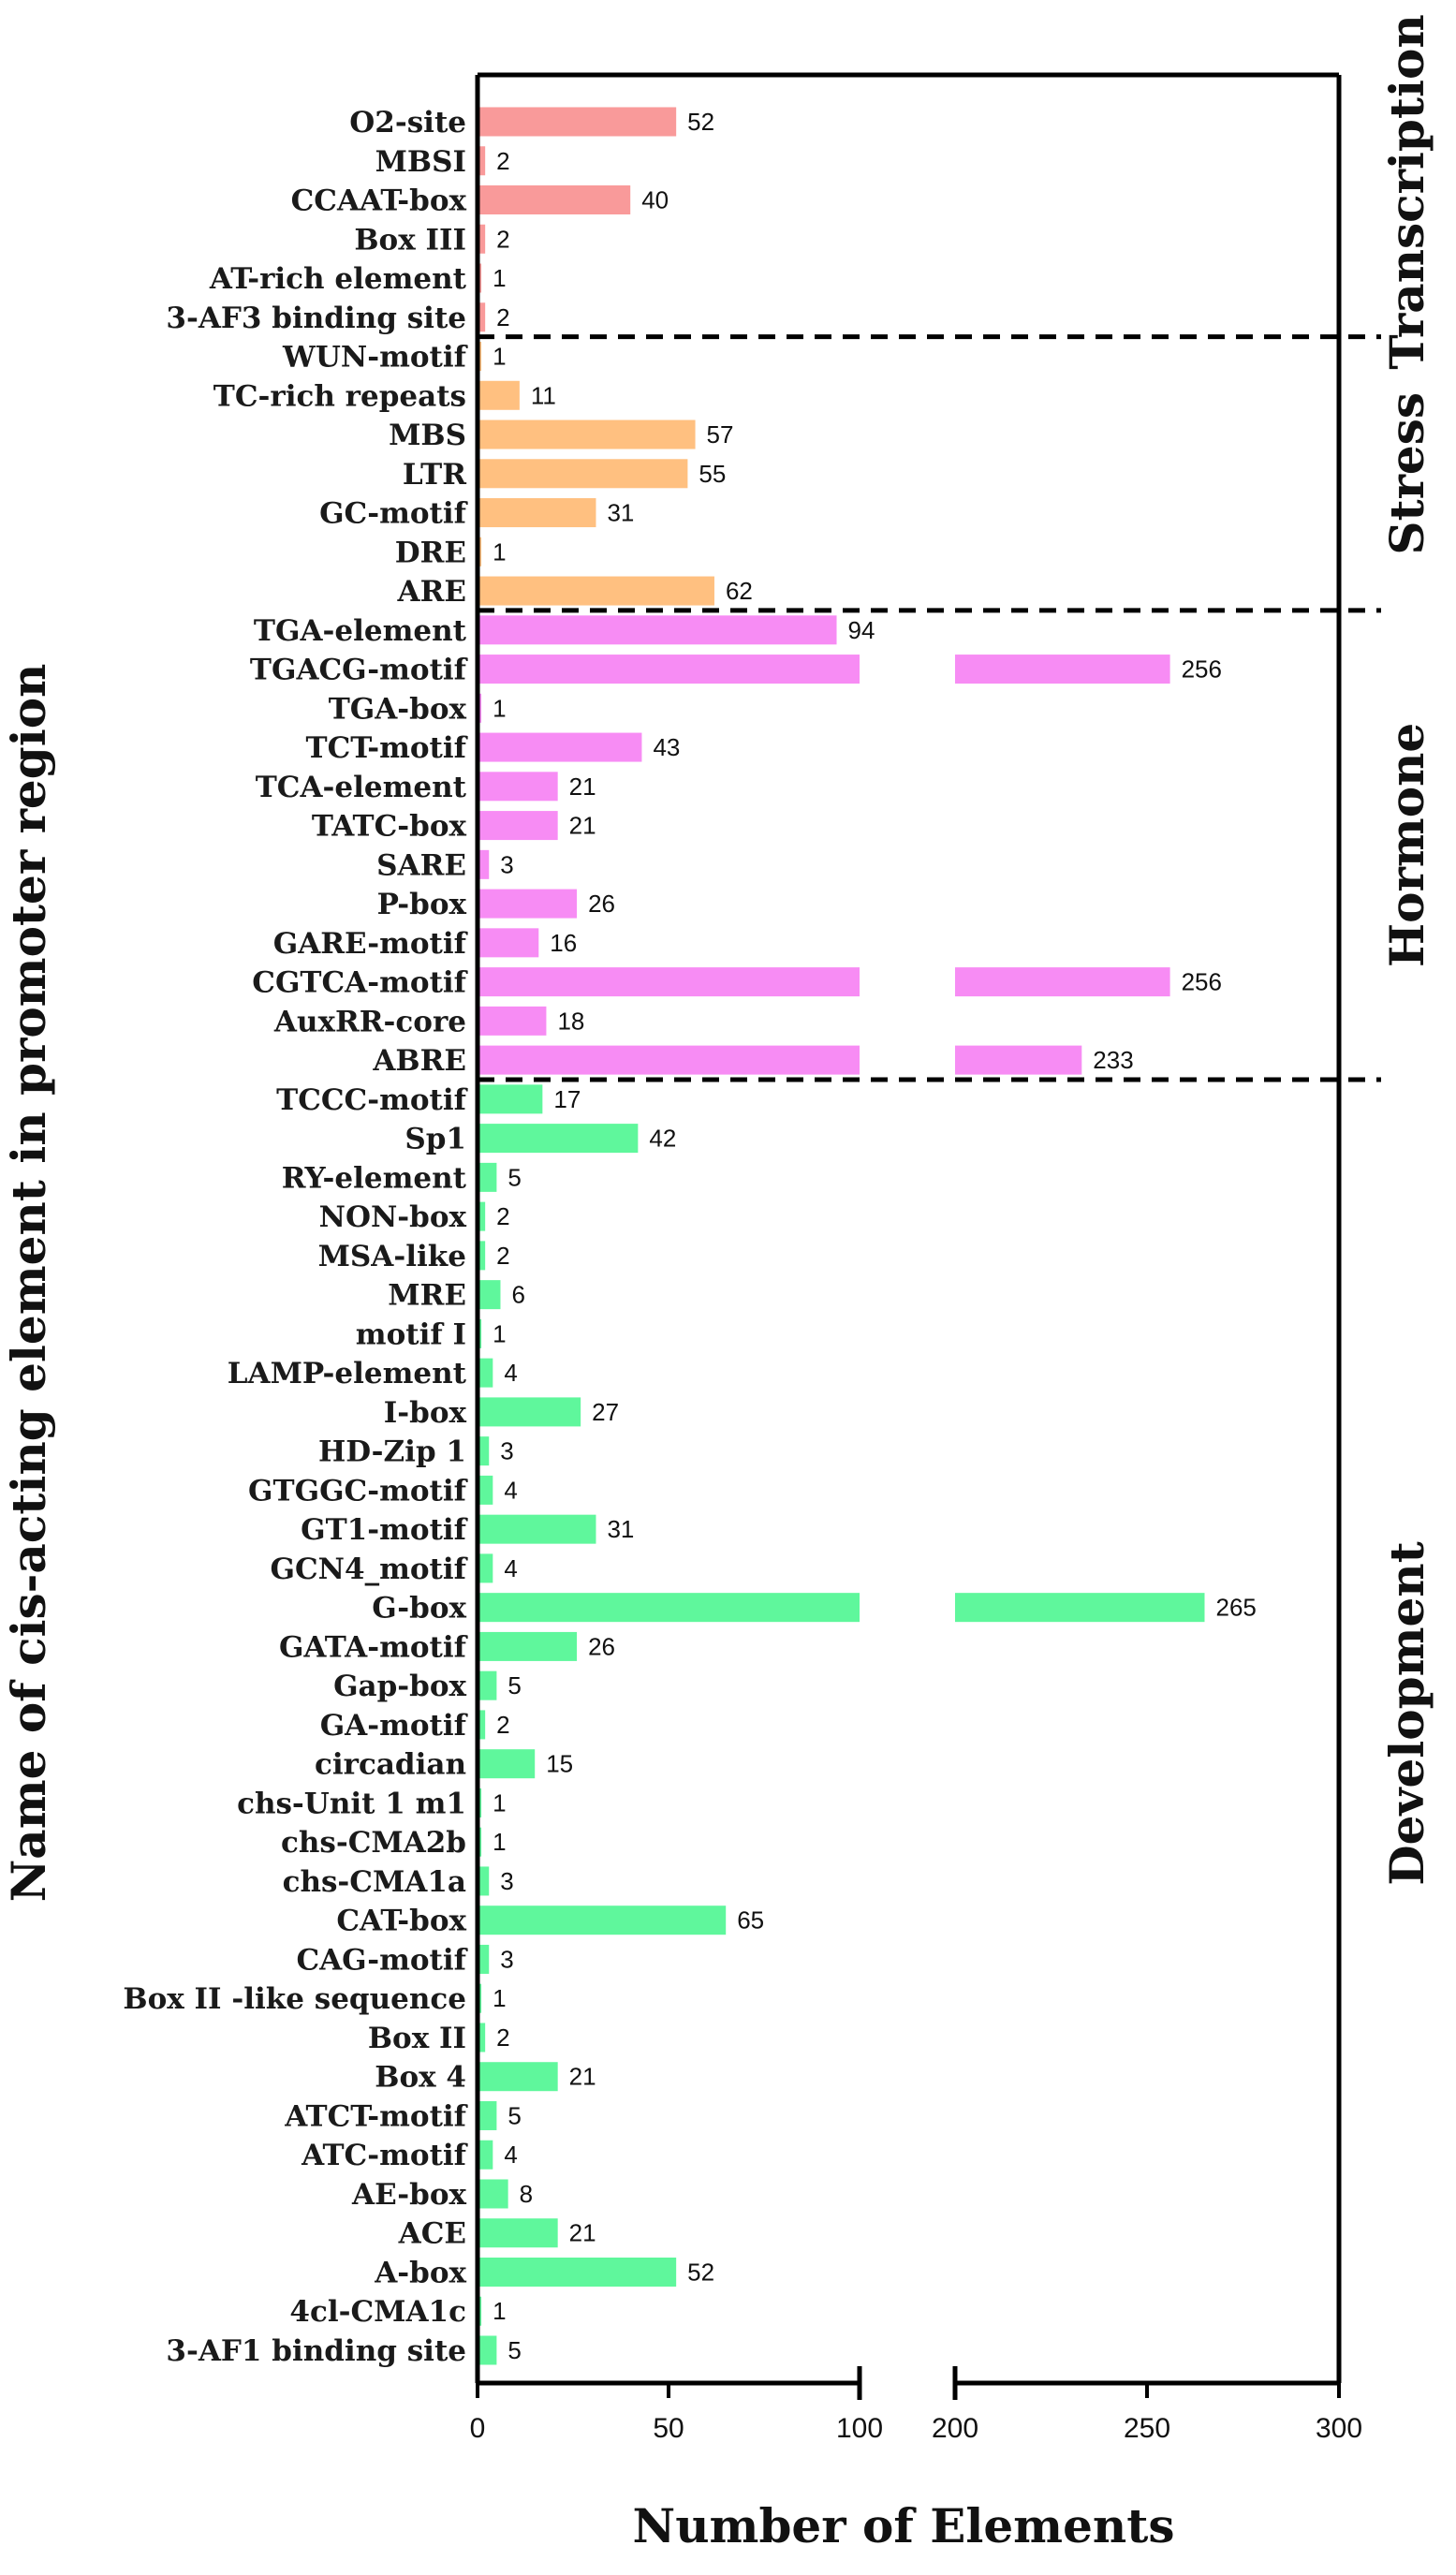 The image size is (1456, 2575). What do you see at coordinates (370, 944) in the screenshot?
I see `category-label-gare-motif: GARE-motif` at bounding box center [370, 944].